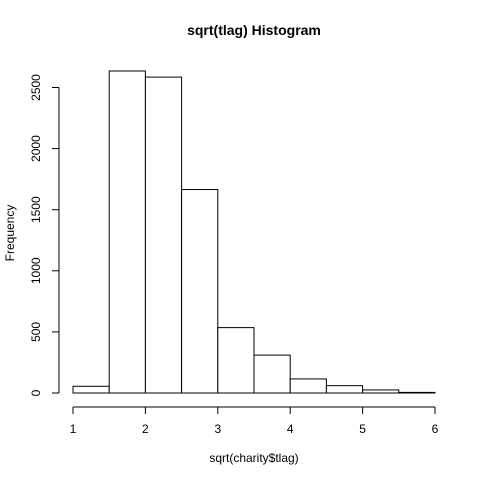 This screenshot has width=480, height=480. What do you see at coordinates (36, 209) in the screenshot?
I see `y-tick-label-1500: 1500` at bounding box center [36, 209].